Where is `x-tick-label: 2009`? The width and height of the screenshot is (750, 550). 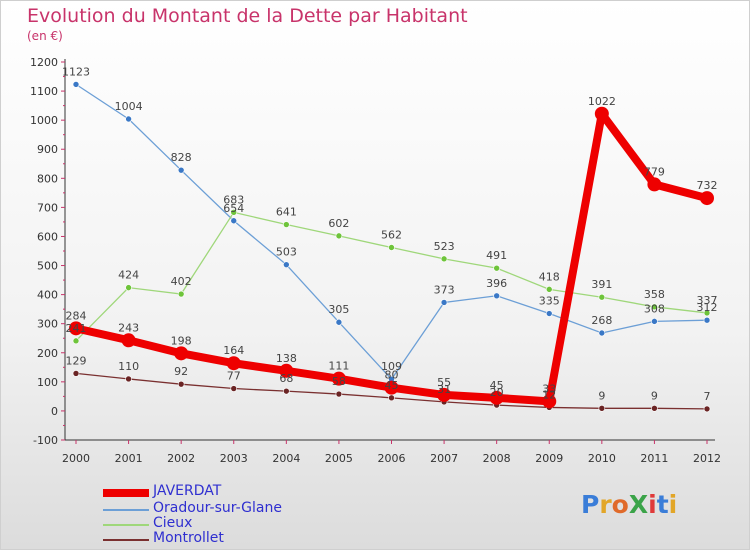 x-tick-label: 2009 is located at coordinates (549, 458).